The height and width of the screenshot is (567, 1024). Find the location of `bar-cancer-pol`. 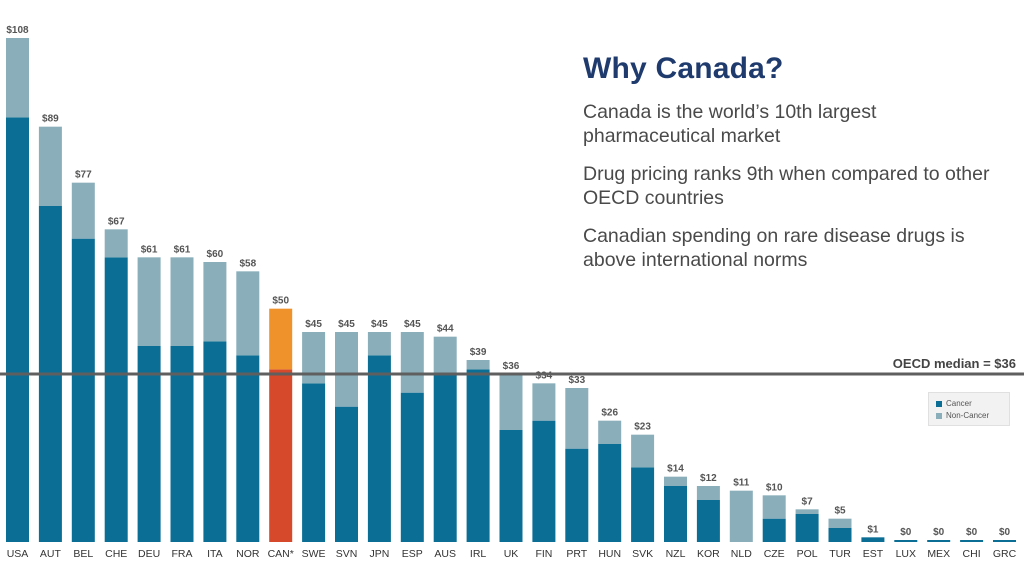

bar-cancer-pol is located at coordinates (807, 528).